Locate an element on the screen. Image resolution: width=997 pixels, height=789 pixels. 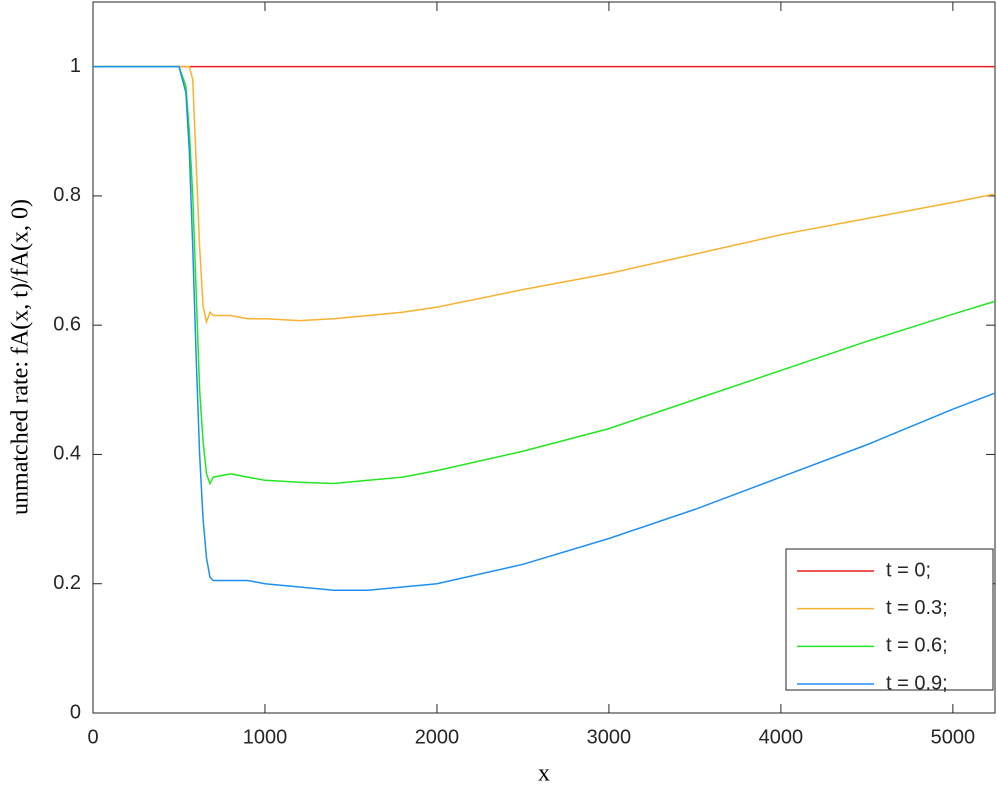
x-axis-label: x is located at coordinates (544, 774).